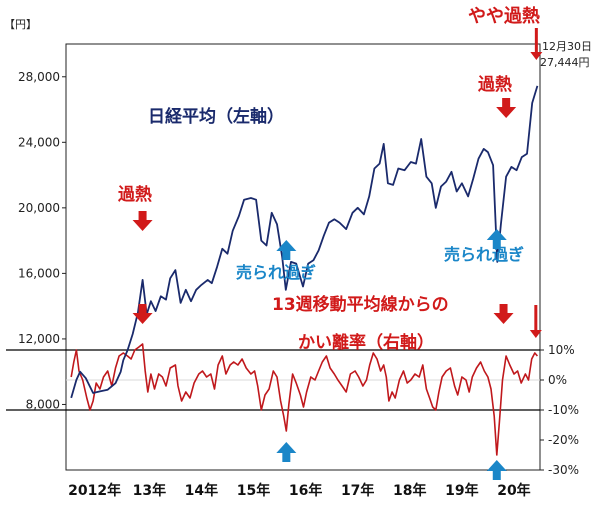 The height and width of the screenshot is (505, 600). What do you see at coordinates (366, 342) in the screenshot?
I see `deviation-series-title-line2: かい離率（右軸）` at bounding box center [366, 342].